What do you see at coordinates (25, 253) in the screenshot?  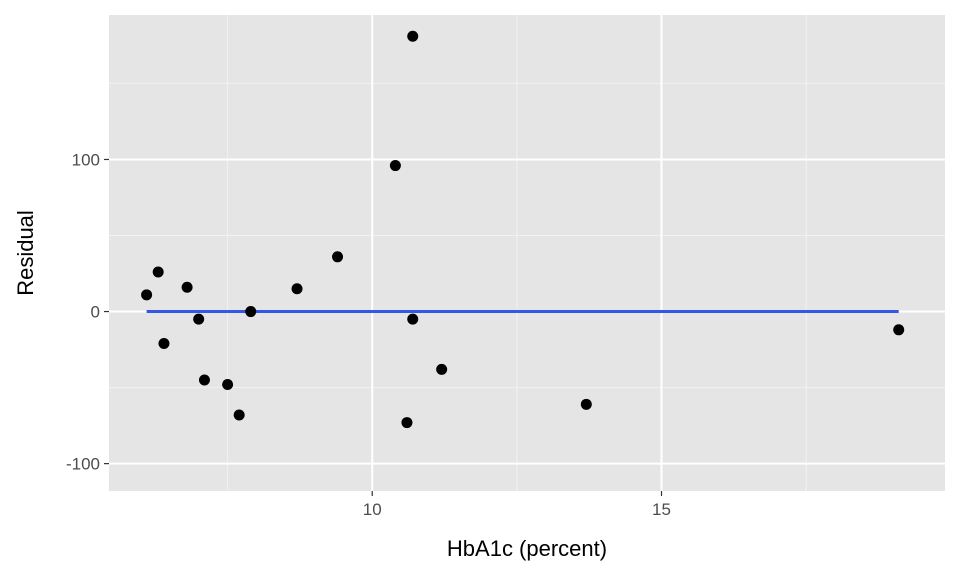 I see `y-axis-title: Residual` at bounding box center [25, 253].